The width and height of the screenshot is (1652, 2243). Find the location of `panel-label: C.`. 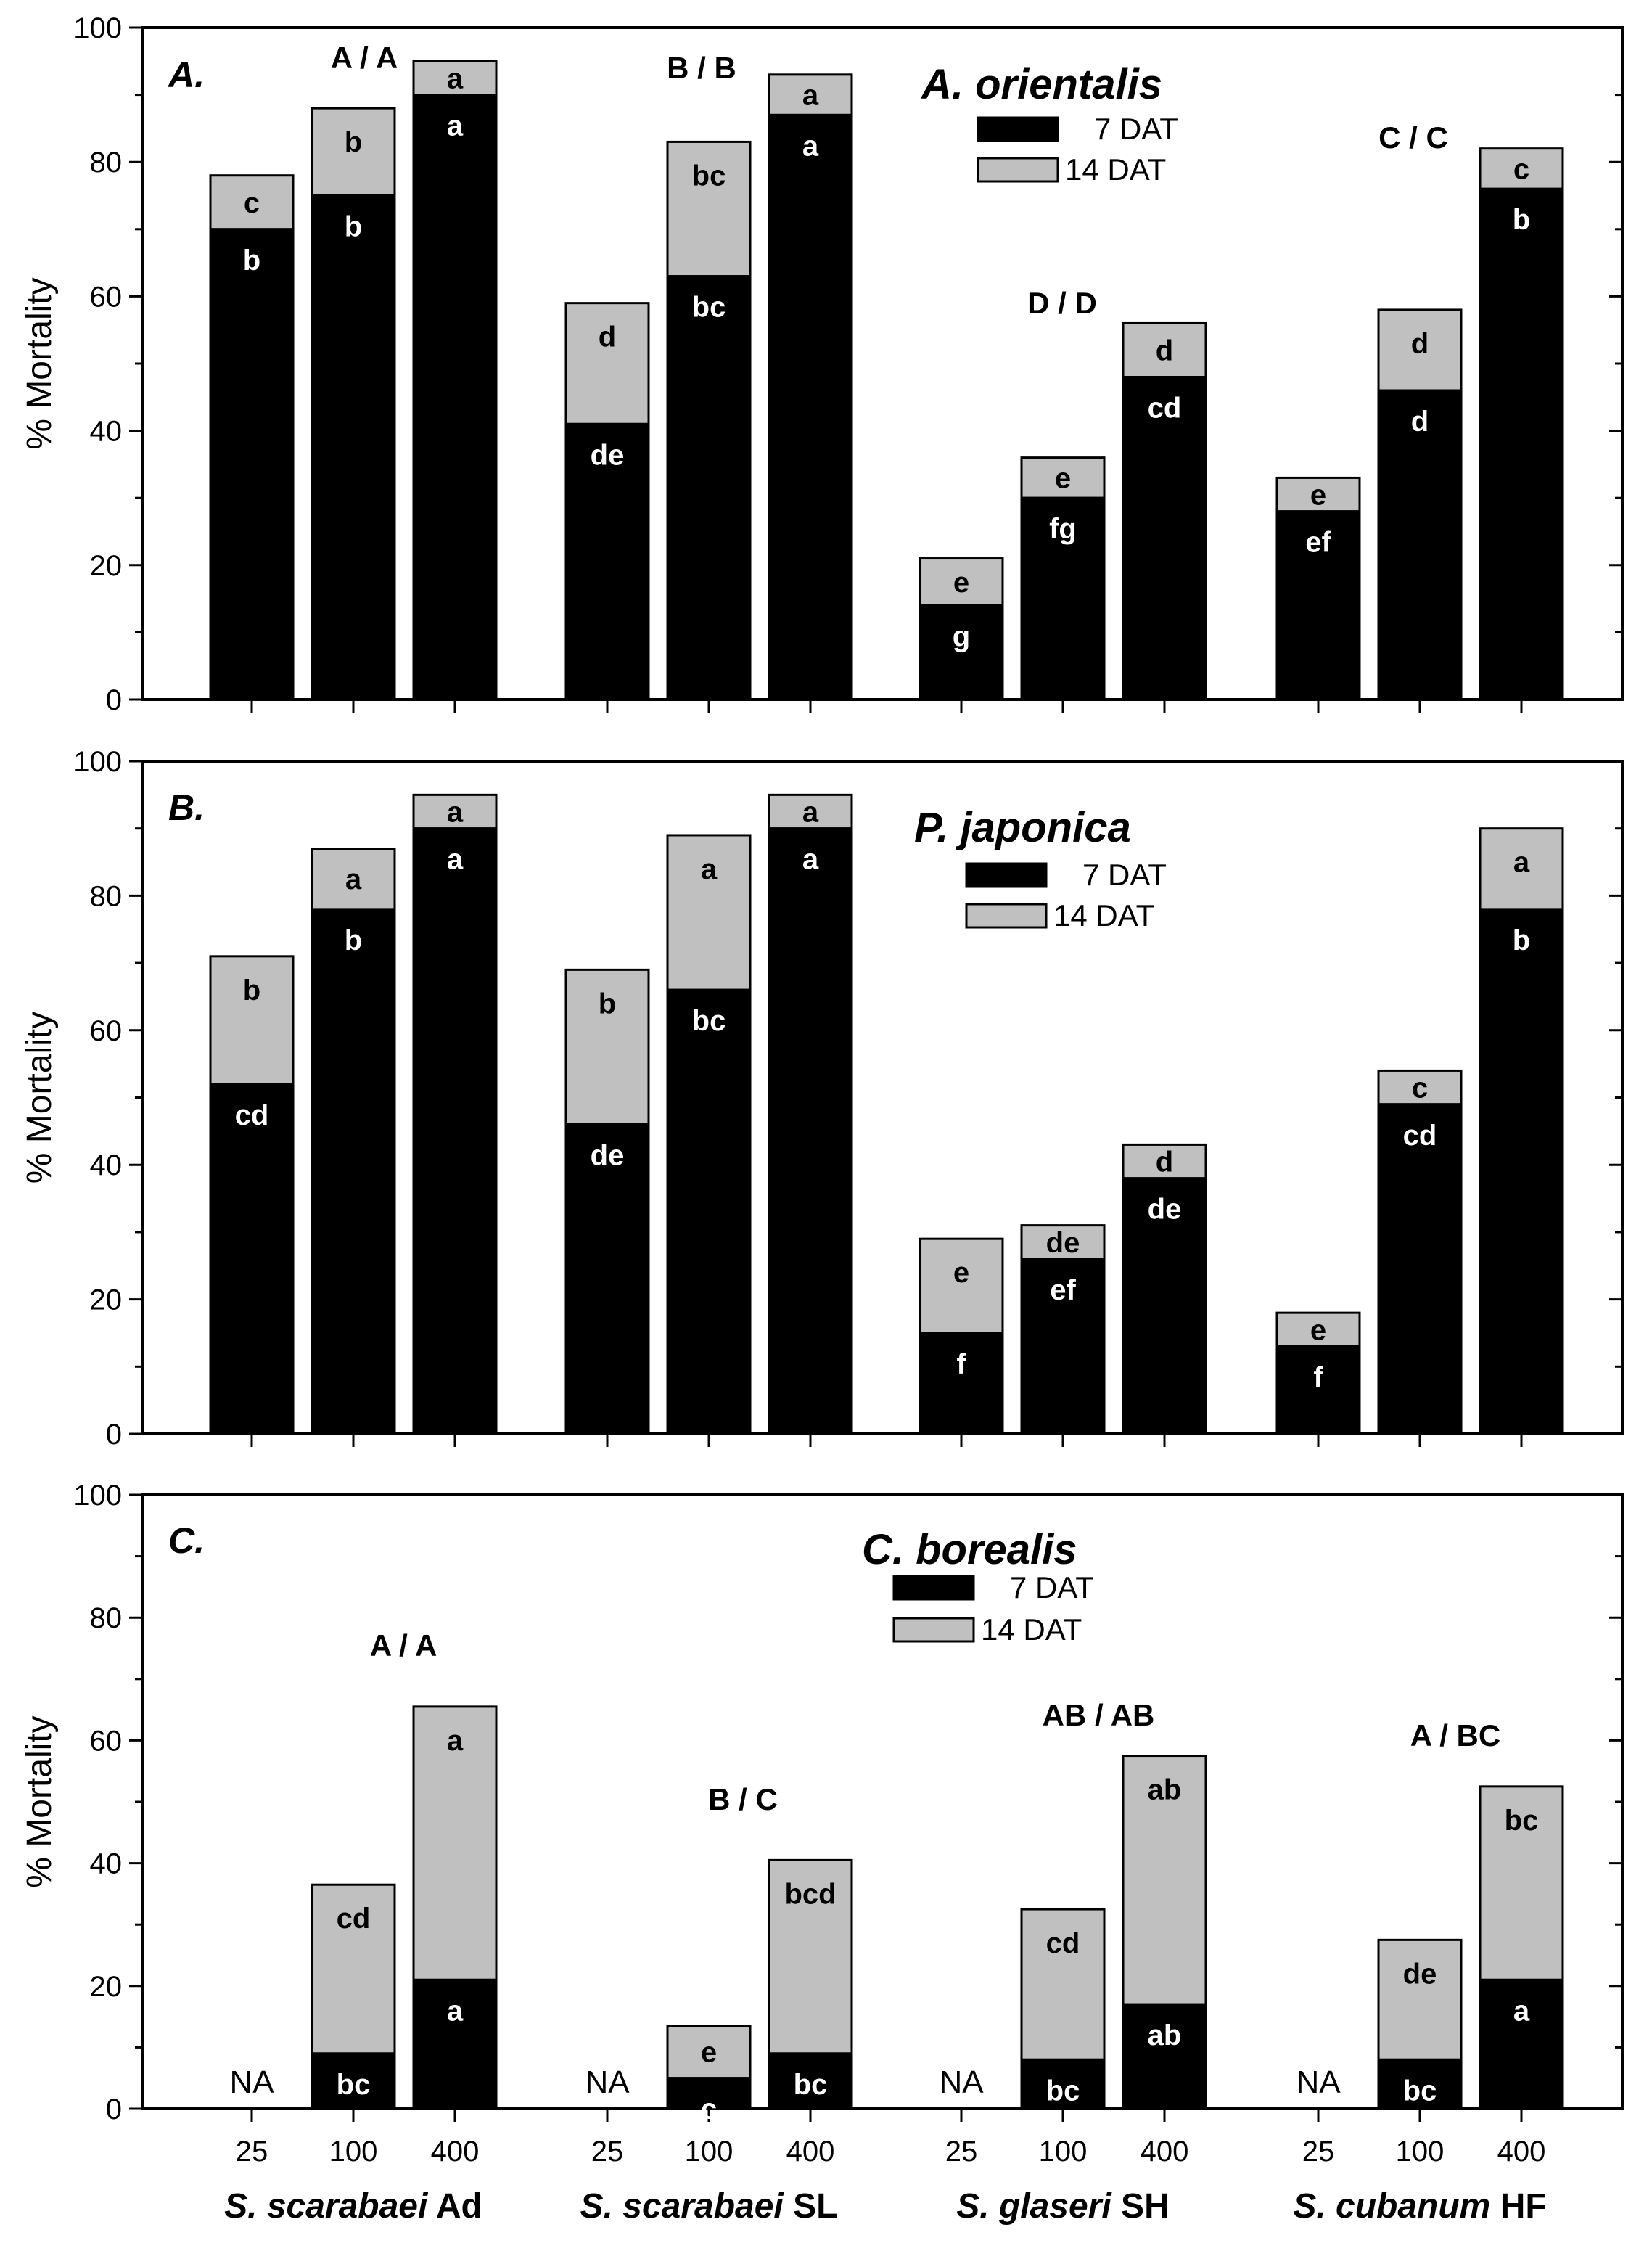

panel-label: C. is located at coordinates (186, 1540).